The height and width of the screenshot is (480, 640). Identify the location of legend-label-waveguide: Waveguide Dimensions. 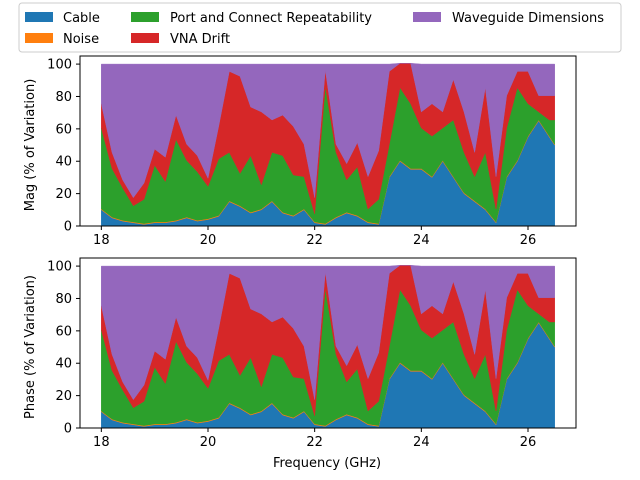
(528, 18).